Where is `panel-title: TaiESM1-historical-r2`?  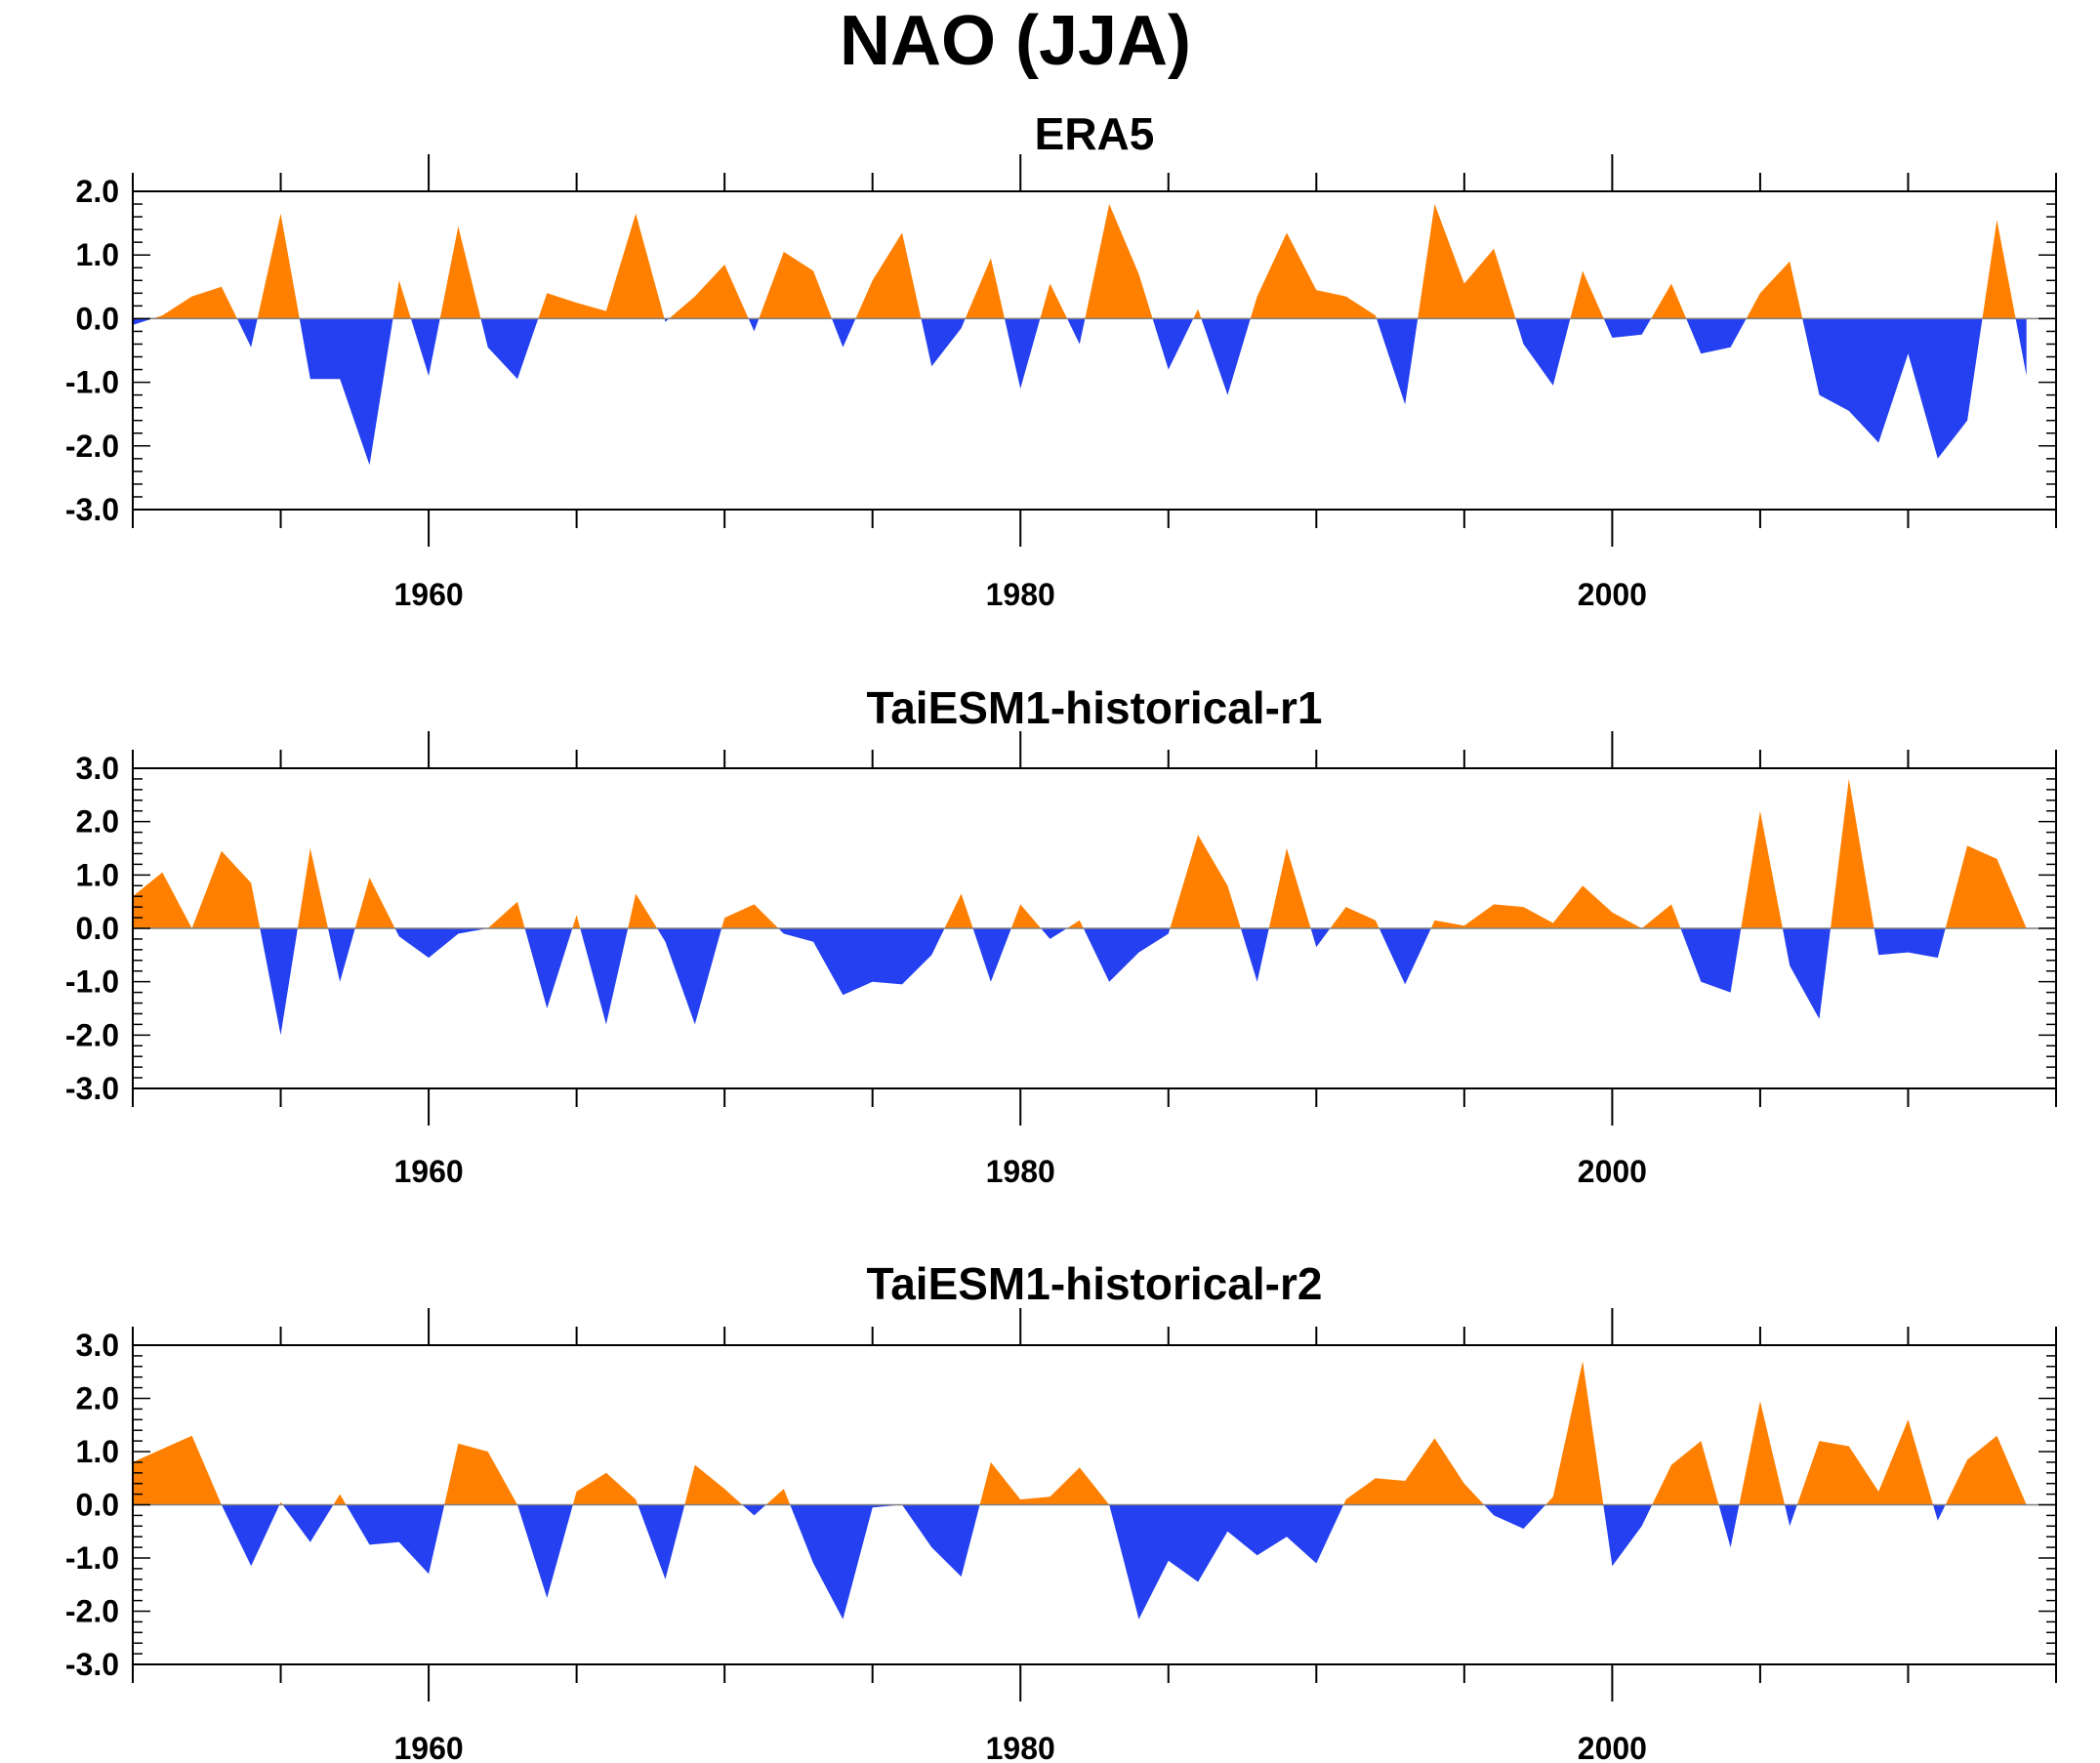 panel-title: TaiESM1-historical-r2 is located at coordinates (1095, 1283).